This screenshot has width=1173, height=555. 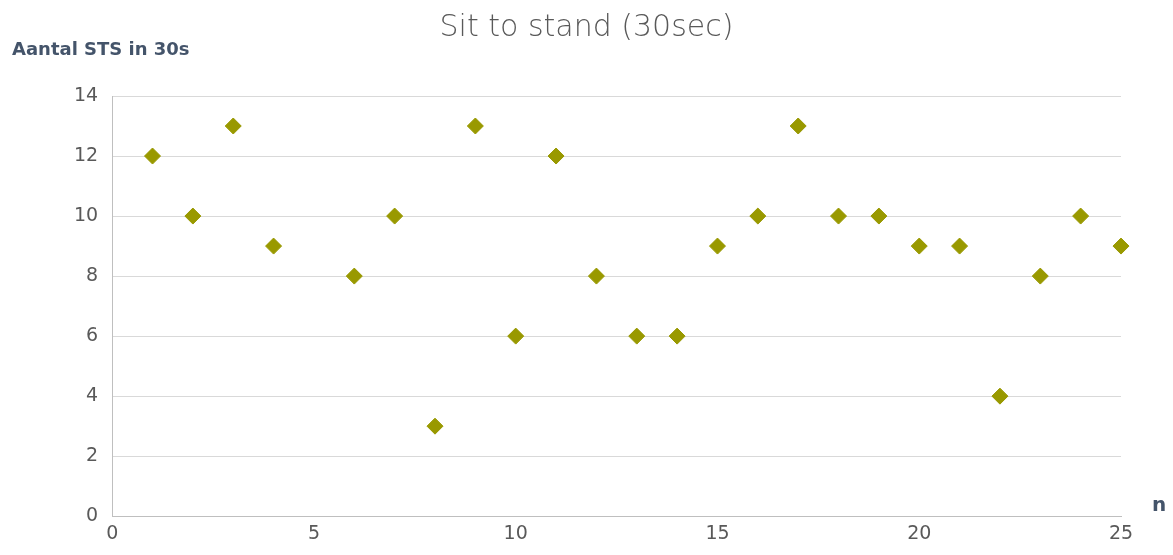 I want to click on x-tick-label: 25, so click(x=1121, y=531).